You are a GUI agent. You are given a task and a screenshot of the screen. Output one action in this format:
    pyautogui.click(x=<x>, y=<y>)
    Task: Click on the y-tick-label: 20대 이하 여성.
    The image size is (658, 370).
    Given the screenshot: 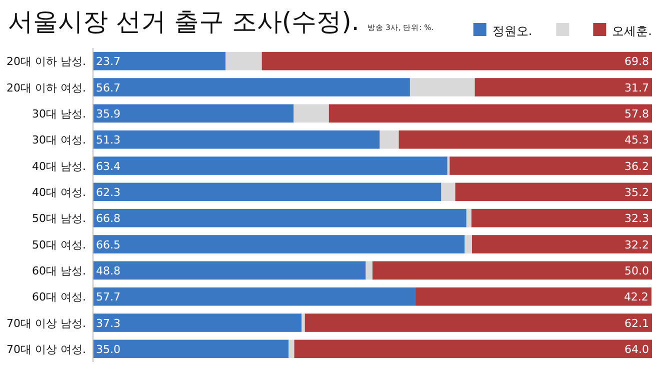 What is the action you would take?
    pyautogui.click(x=46, y=87)
    